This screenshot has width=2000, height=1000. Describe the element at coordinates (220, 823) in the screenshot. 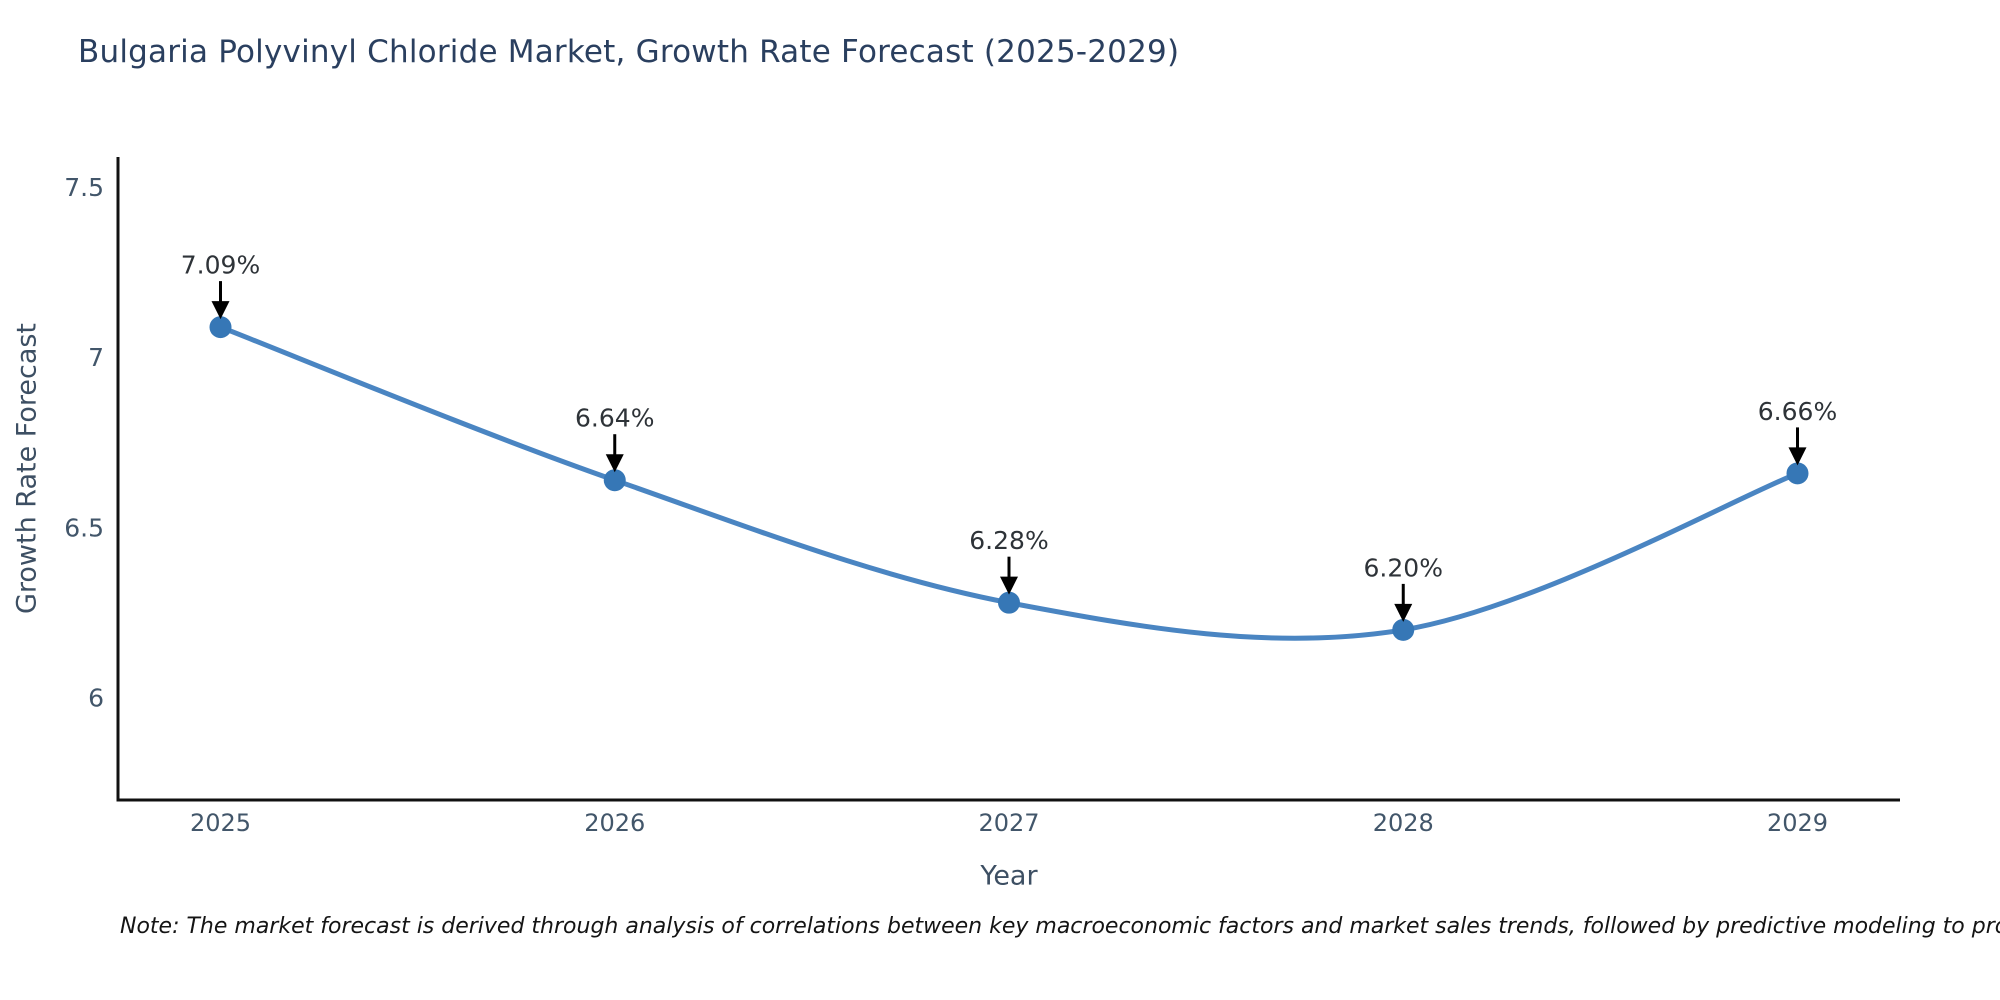

I see `x-tick-label: 2025` at that location.